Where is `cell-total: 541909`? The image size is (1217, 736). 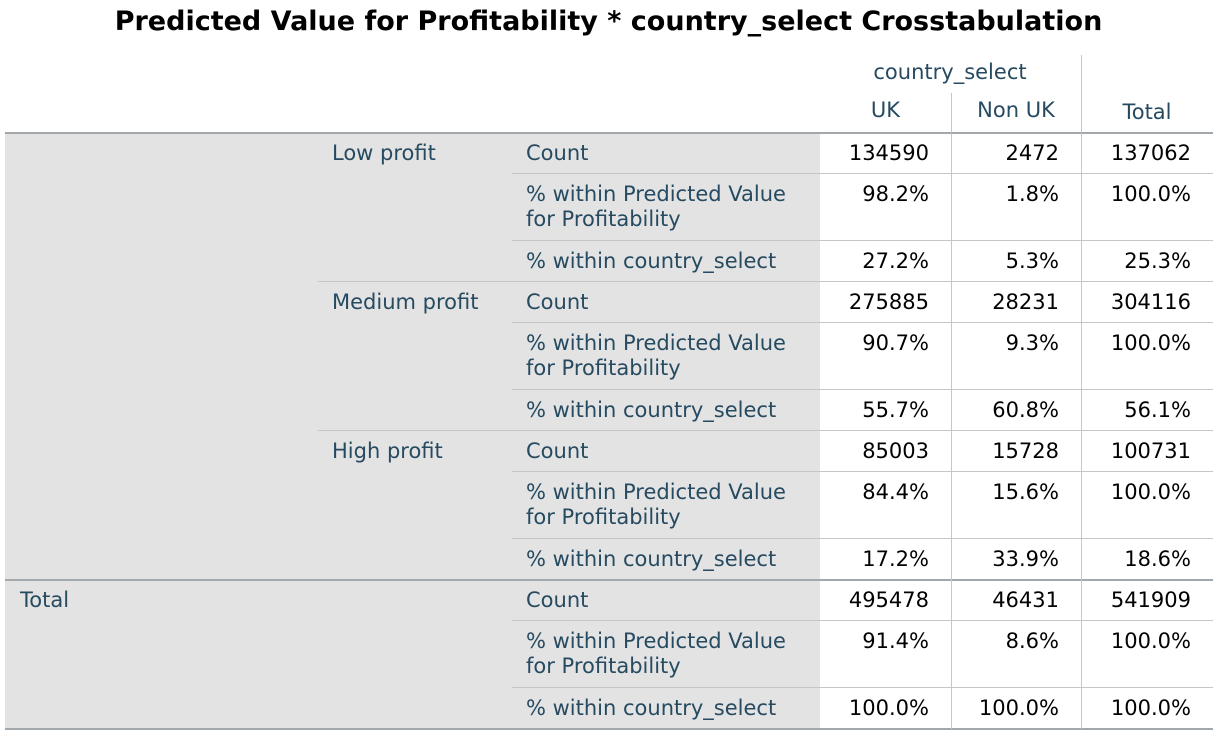 cell-total: 541909 is located at coordinates (1150, 600).